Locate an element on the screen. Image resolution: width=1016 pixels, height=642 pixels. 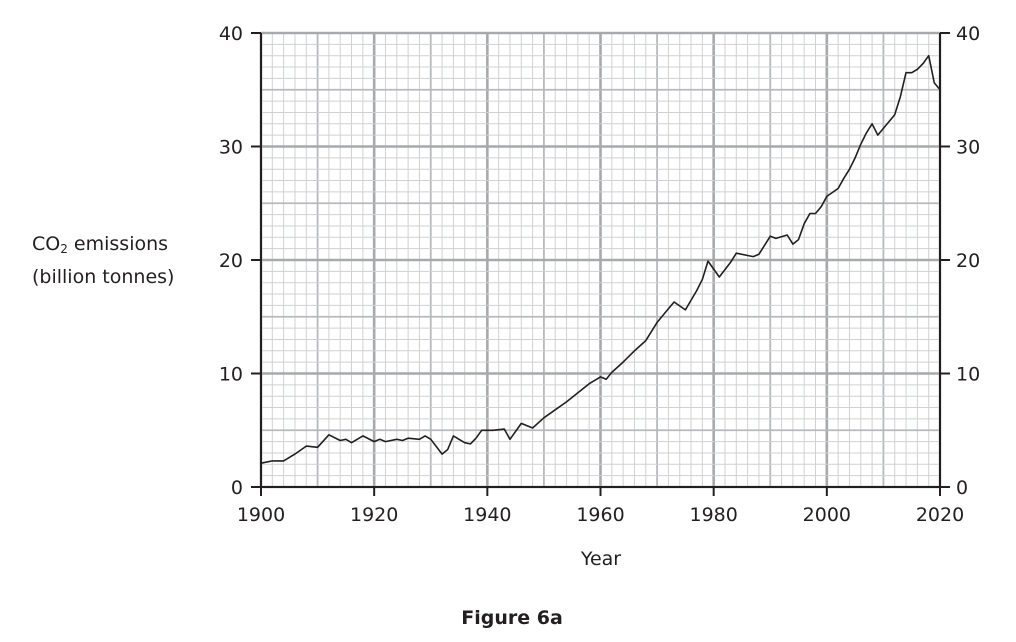
x-tick-label: 1900 is located at coordinates (261, 515).